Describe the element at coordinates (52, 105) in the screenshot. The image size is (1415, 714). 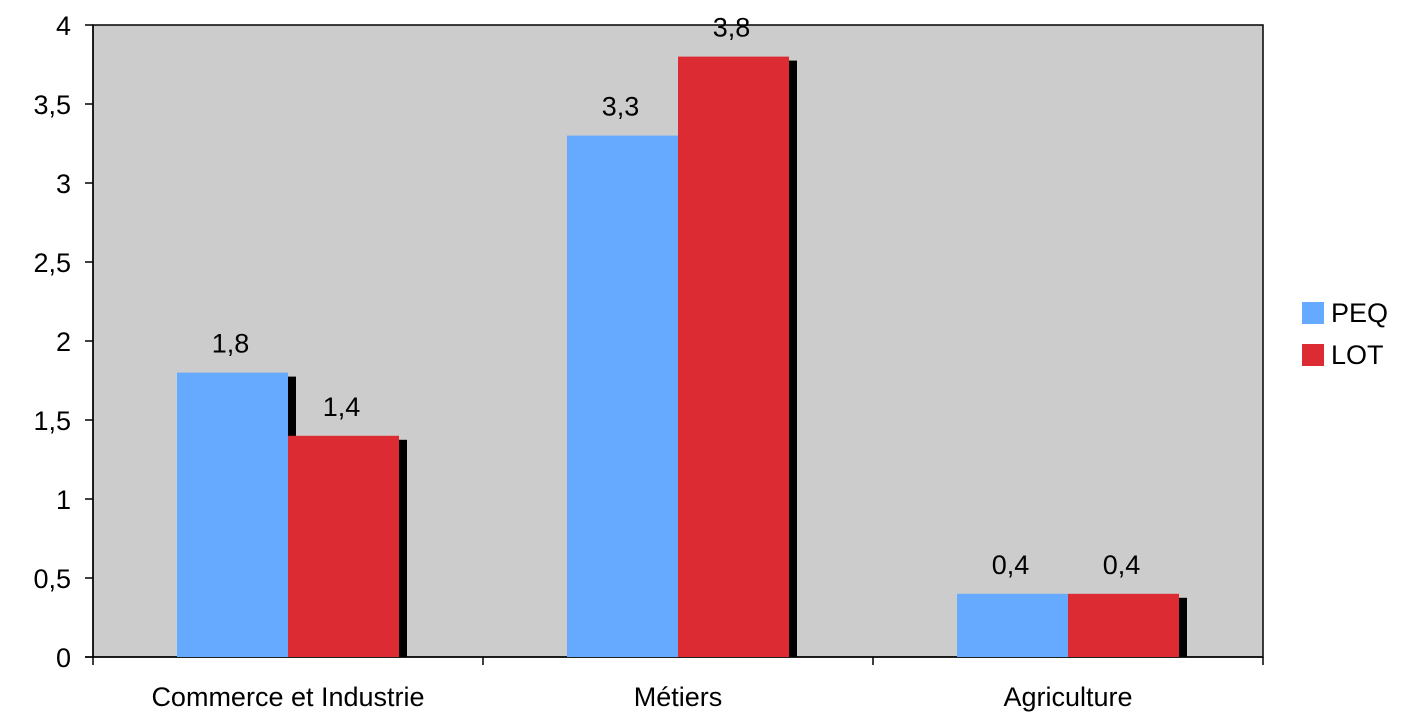
I see `y-tick-label: 3,5` at that location.